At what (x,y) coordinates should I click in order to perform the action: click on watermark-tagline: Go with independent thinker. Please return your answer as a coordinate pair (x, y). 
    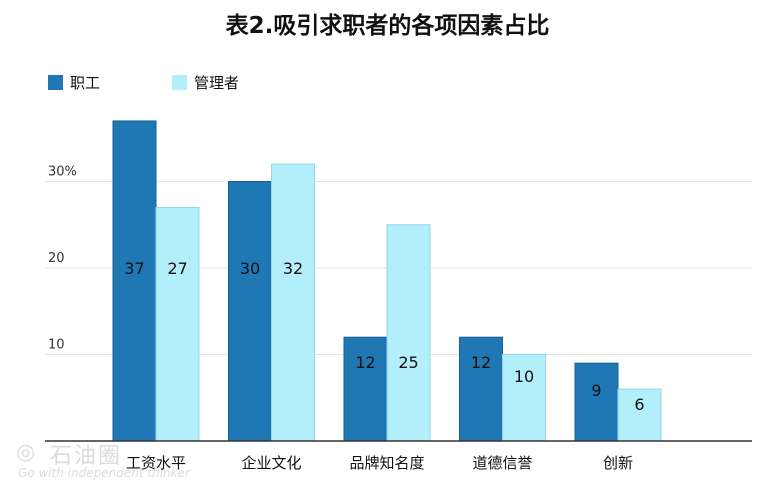
    Looking at the image, I should click on (104, 473).